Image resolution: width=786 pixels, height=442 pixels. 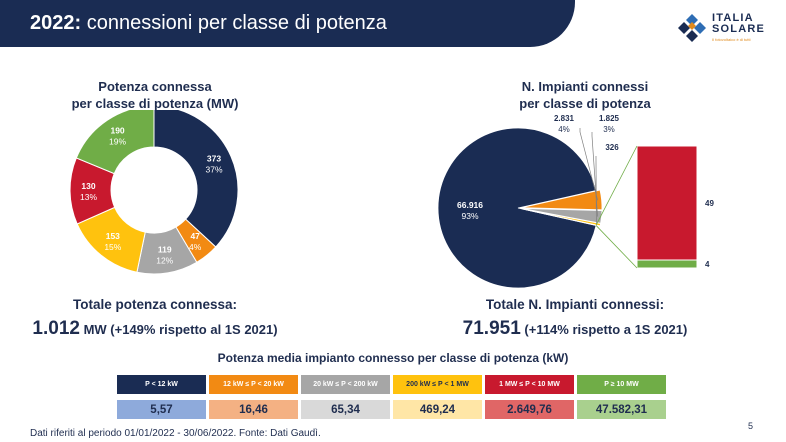 What do you see at coordinates (165, 250) in the screenshot?
I see `donut-value-label: 119` at bounding box center [165, 250].